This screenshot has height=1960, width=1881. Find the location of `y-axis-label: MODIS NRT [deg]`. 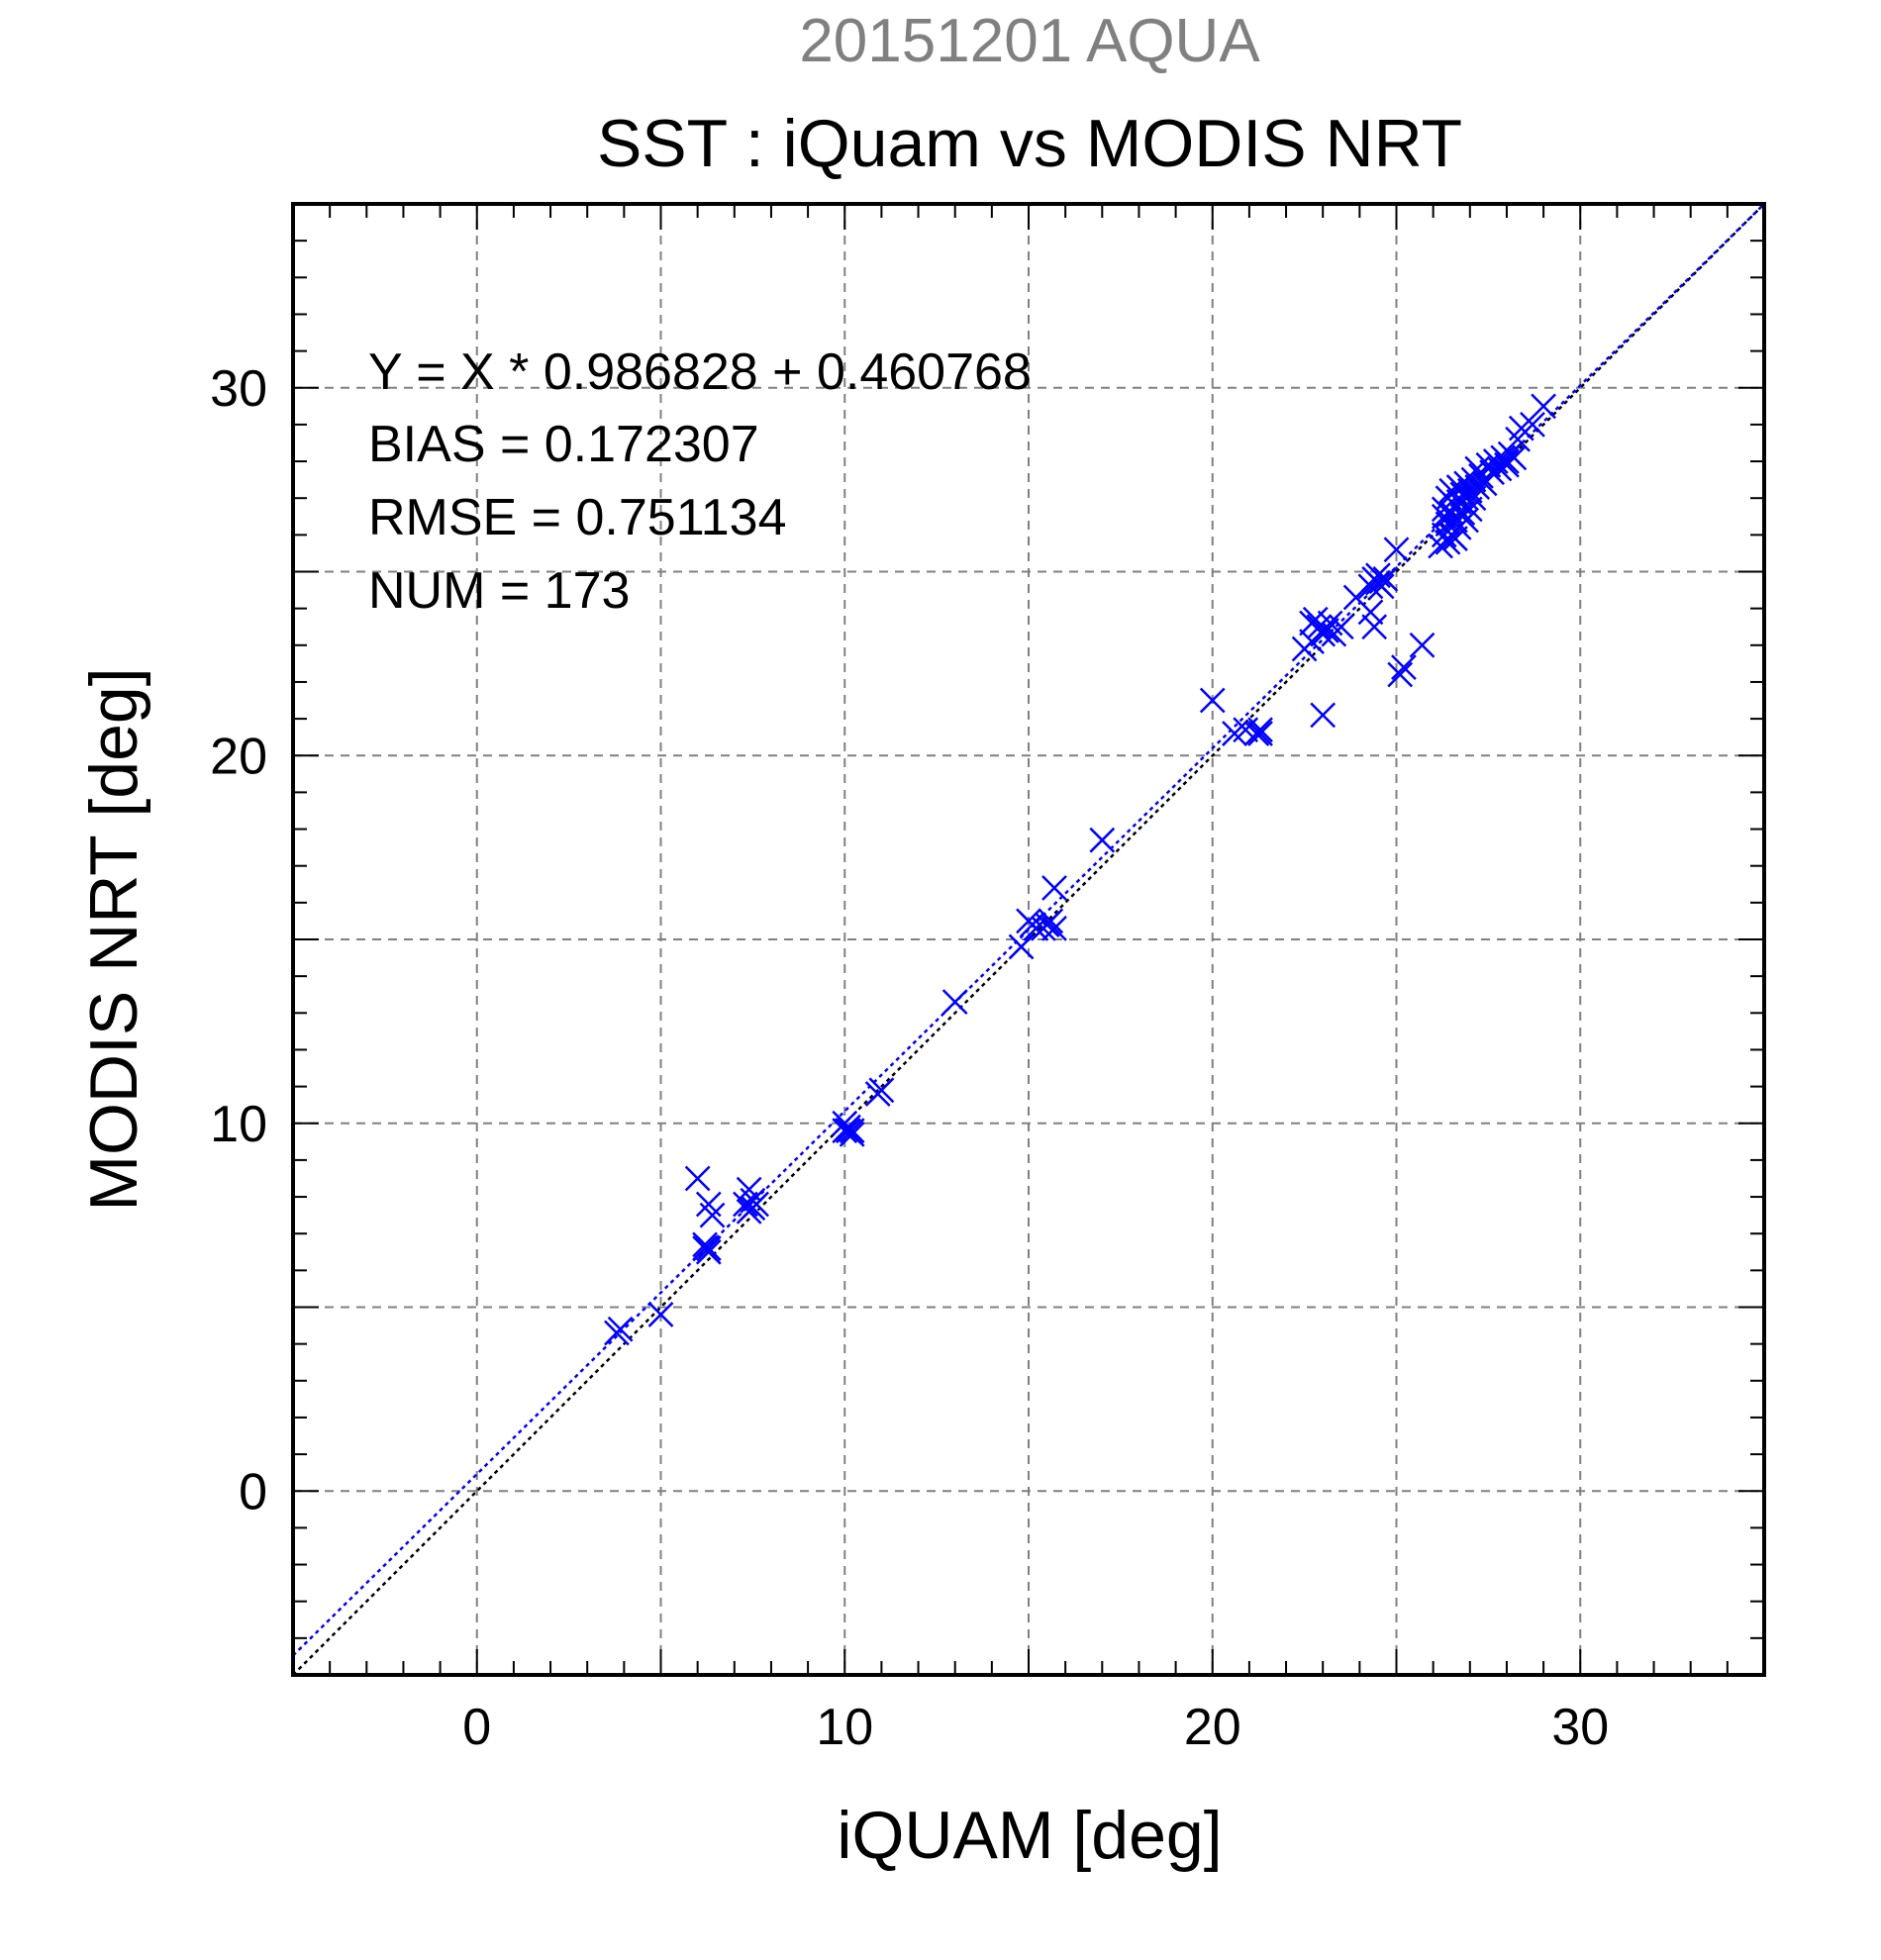

y-axis-label: MODIS NRT [deg] is located at coordinates (113, 939).